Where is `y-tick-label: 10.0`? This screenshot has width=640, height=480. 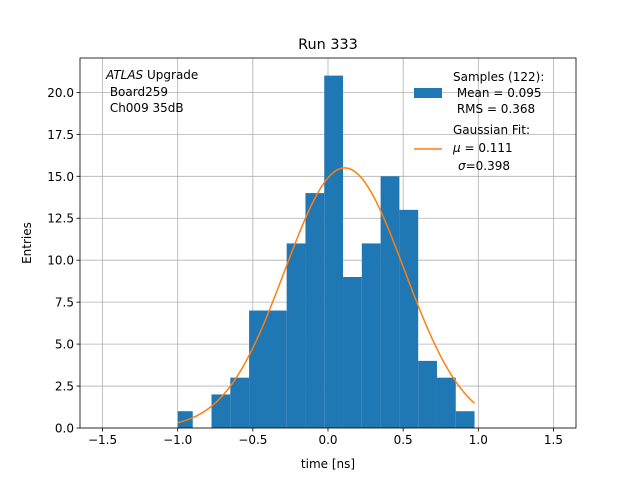 y-tick-label: 10.0 is located at coordinates (60, 261).